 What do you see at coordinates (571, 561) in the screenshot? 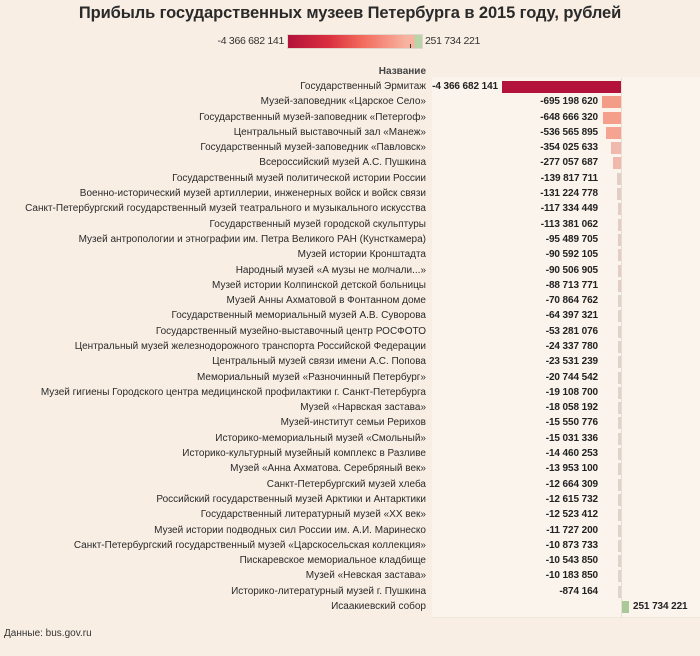
I see `value-label: -10 543 850` at bounding box center [571, 561].